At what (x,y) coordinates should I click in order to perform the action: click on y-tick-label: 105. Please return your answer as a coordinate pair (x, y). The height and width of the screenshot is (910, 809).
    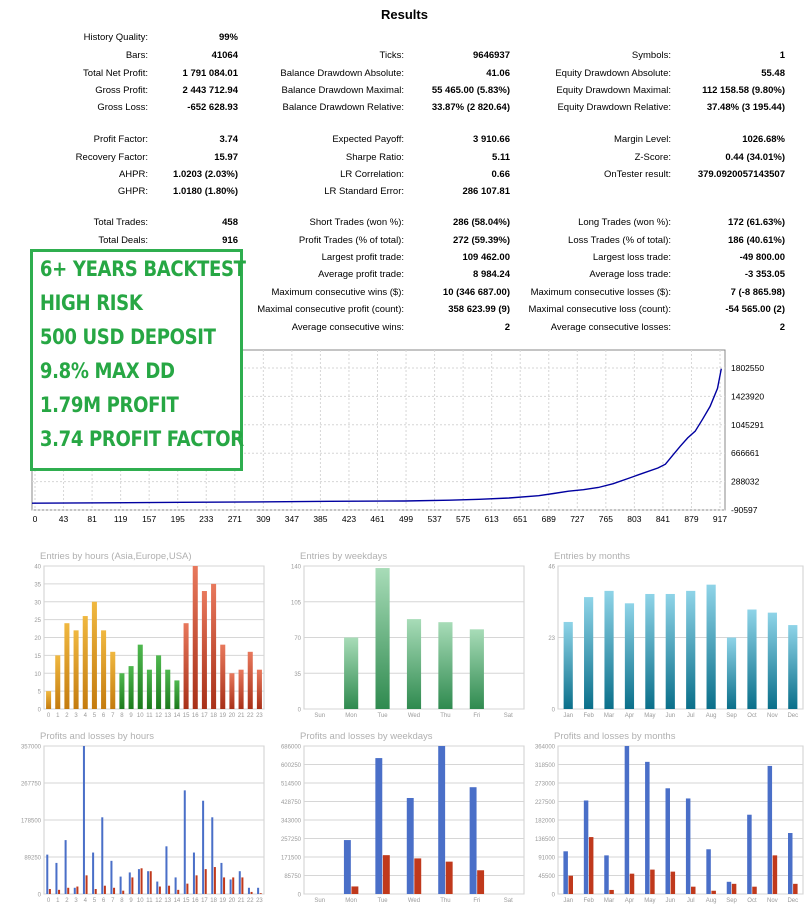
    Looking at the image, I should click on (296, 603).